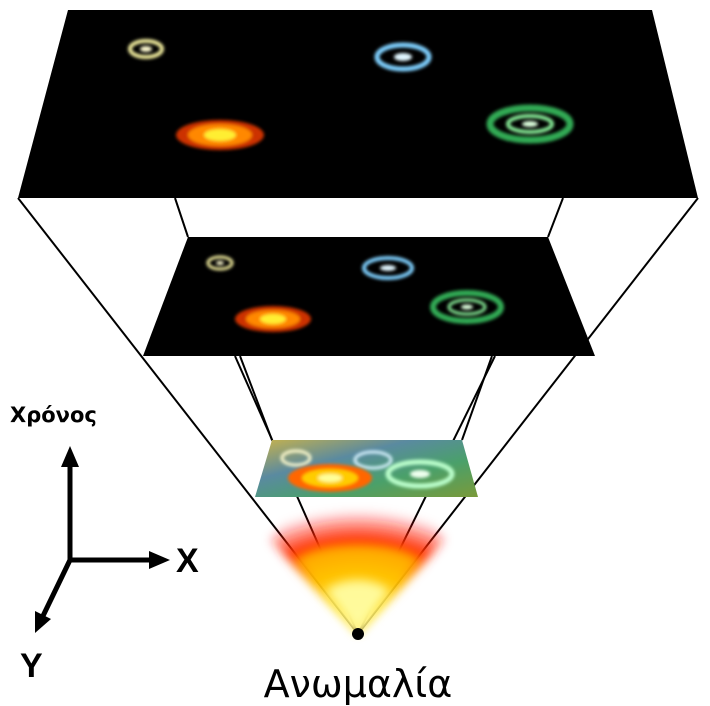 The width and height of the screenshot is (710, 706). What do you see at coordinates (358, 634) in the screenshot?
I see `singularity-point` at bounding box center [358, 634].